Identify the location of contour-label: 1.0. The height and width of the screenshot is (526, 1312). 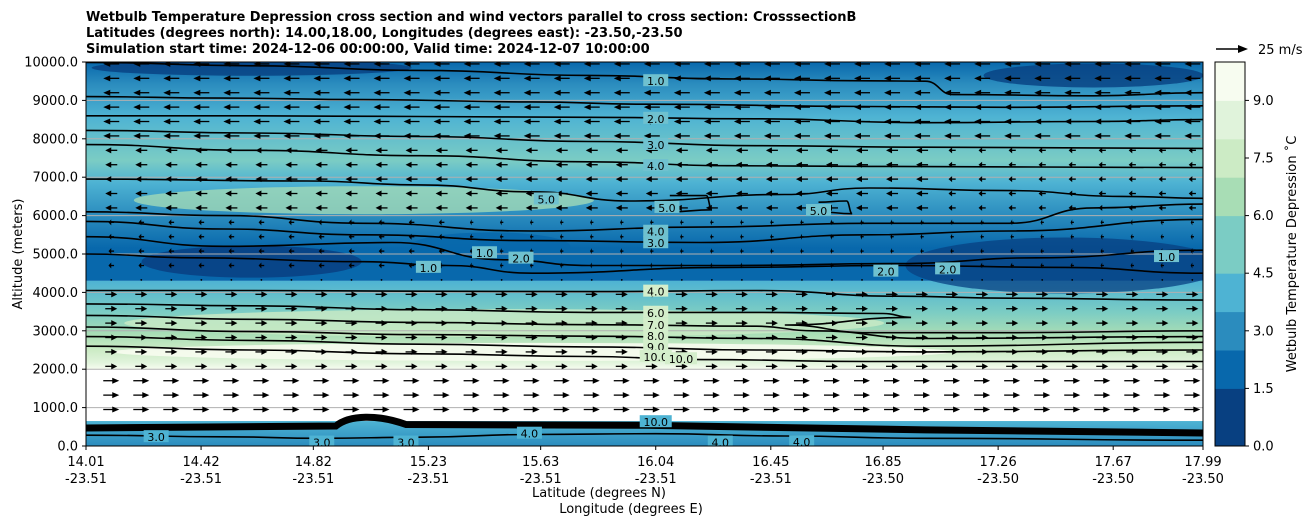
(656, 81).